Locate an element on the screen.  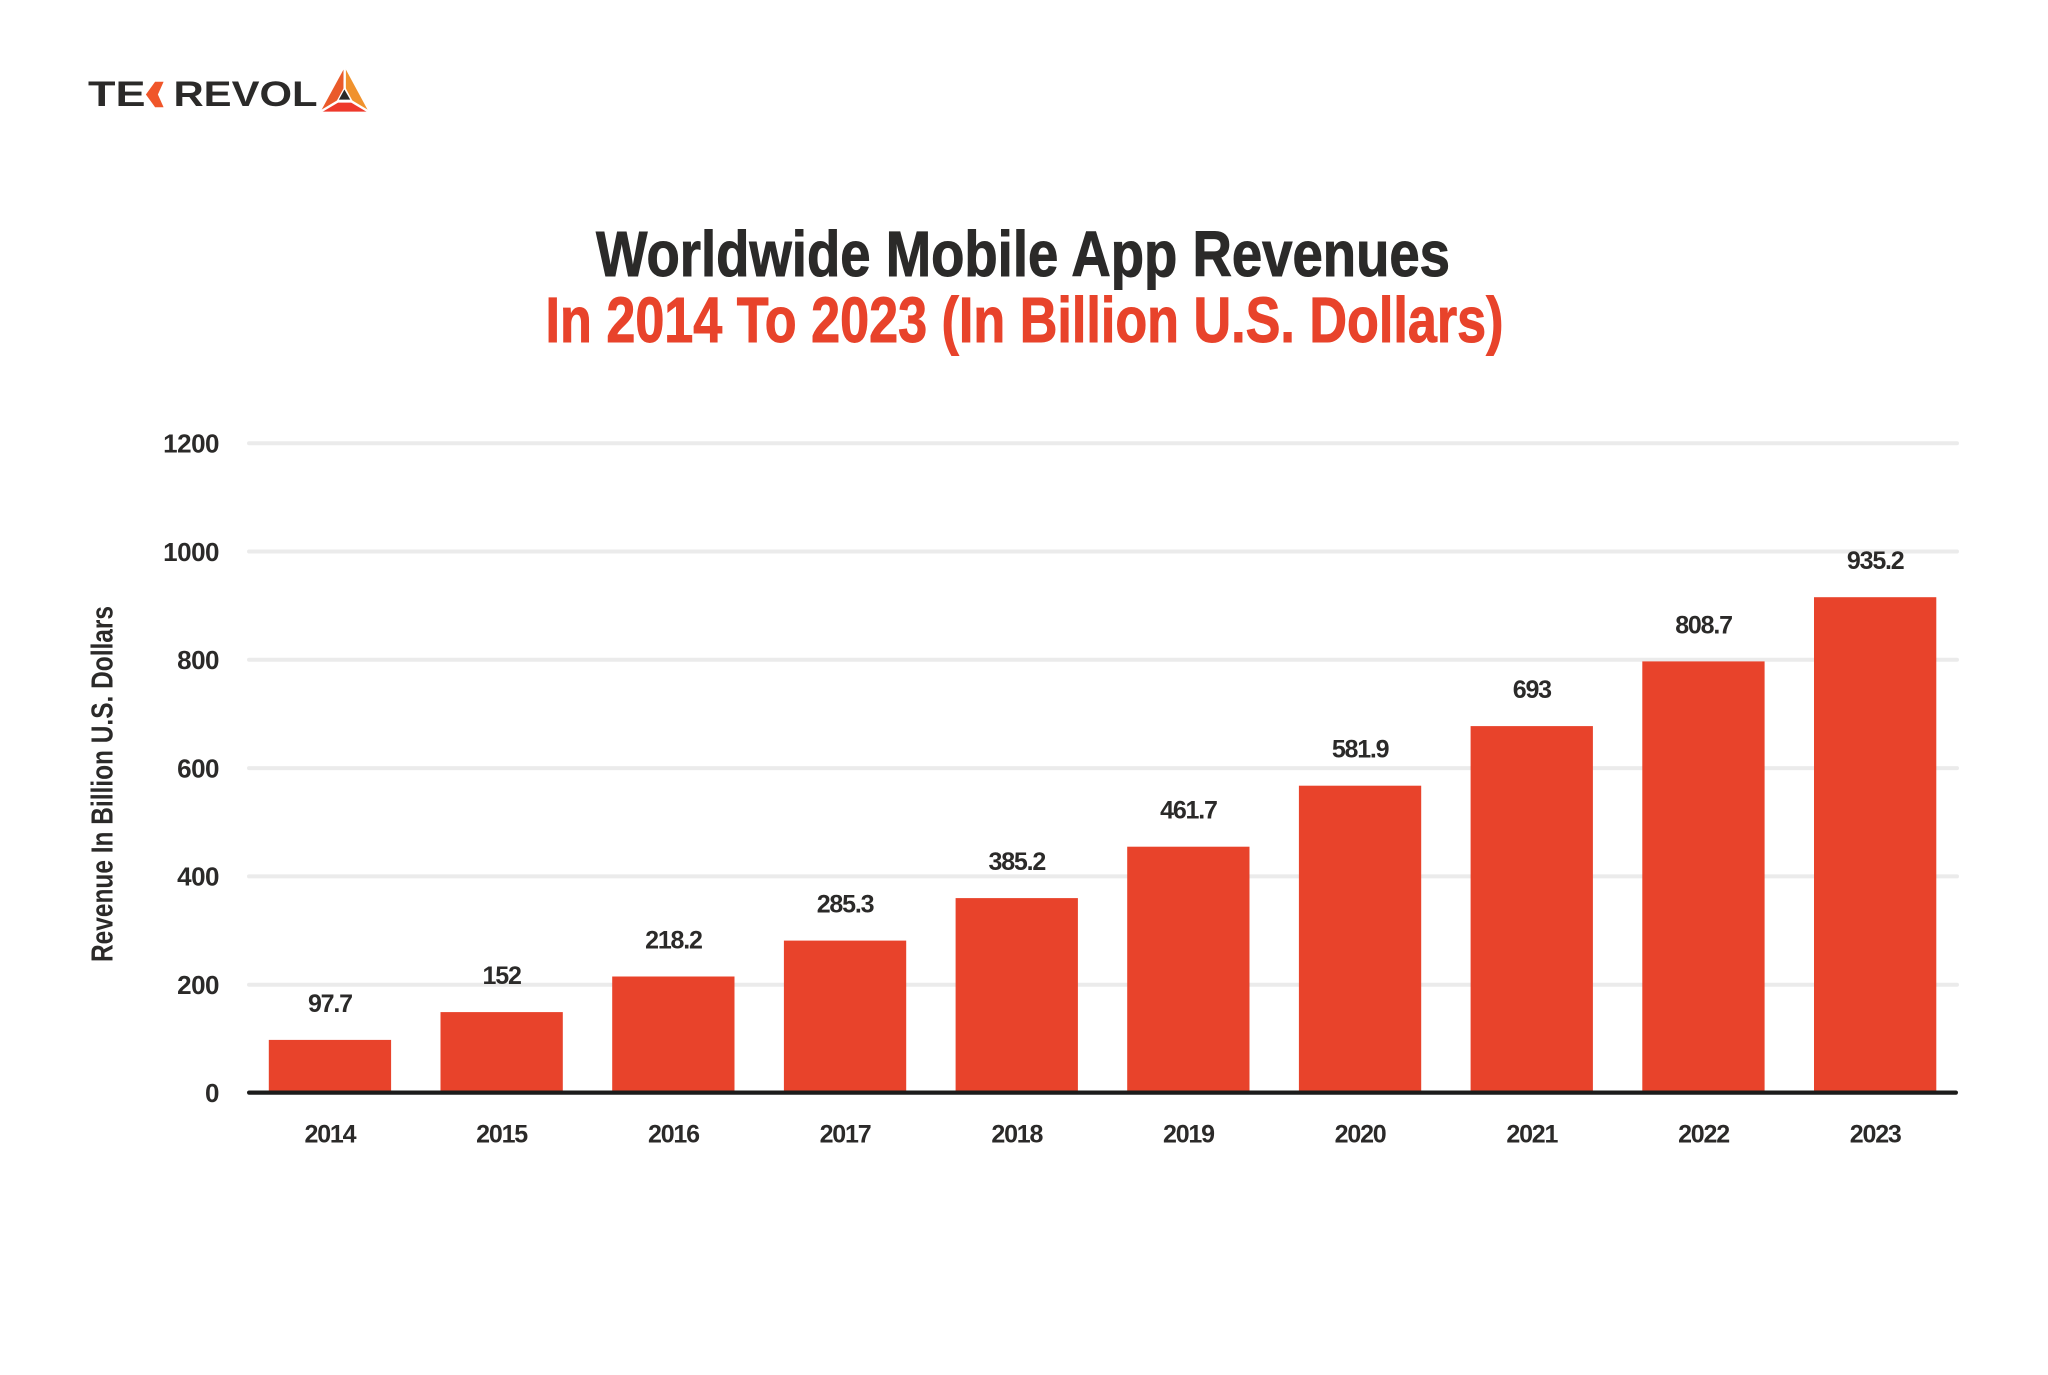
svg-text: 2023 is located at coordinates (1875, 1134).